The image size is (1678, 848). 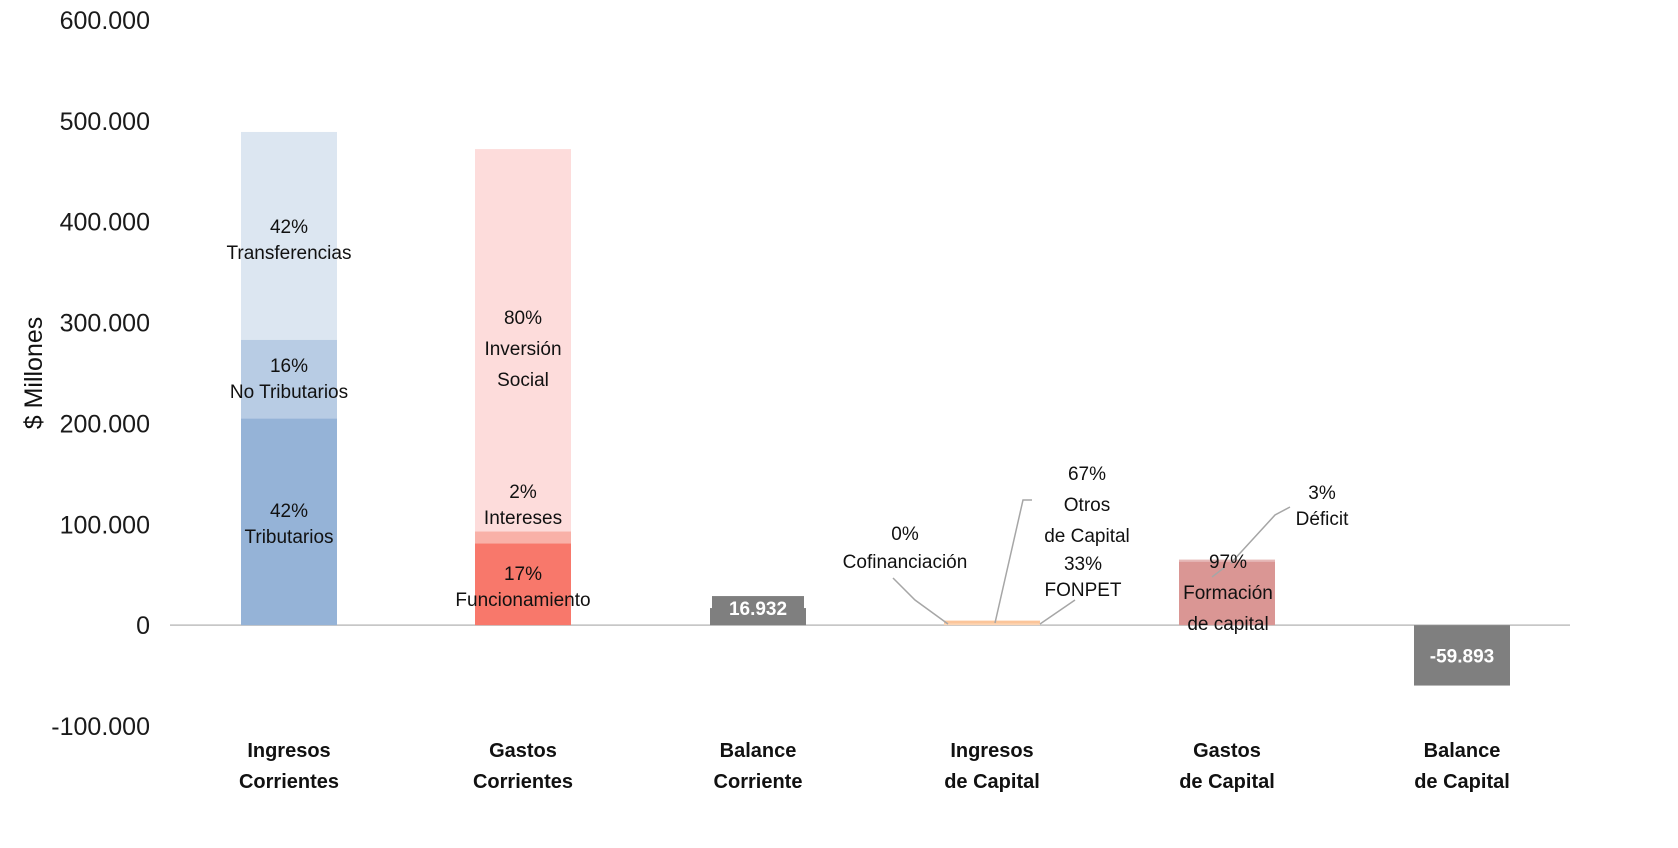 What do you see at coordinates (523, 492) in the screenshot?
I see `segment-label-line: 2%` at bounding box center [523, 492].